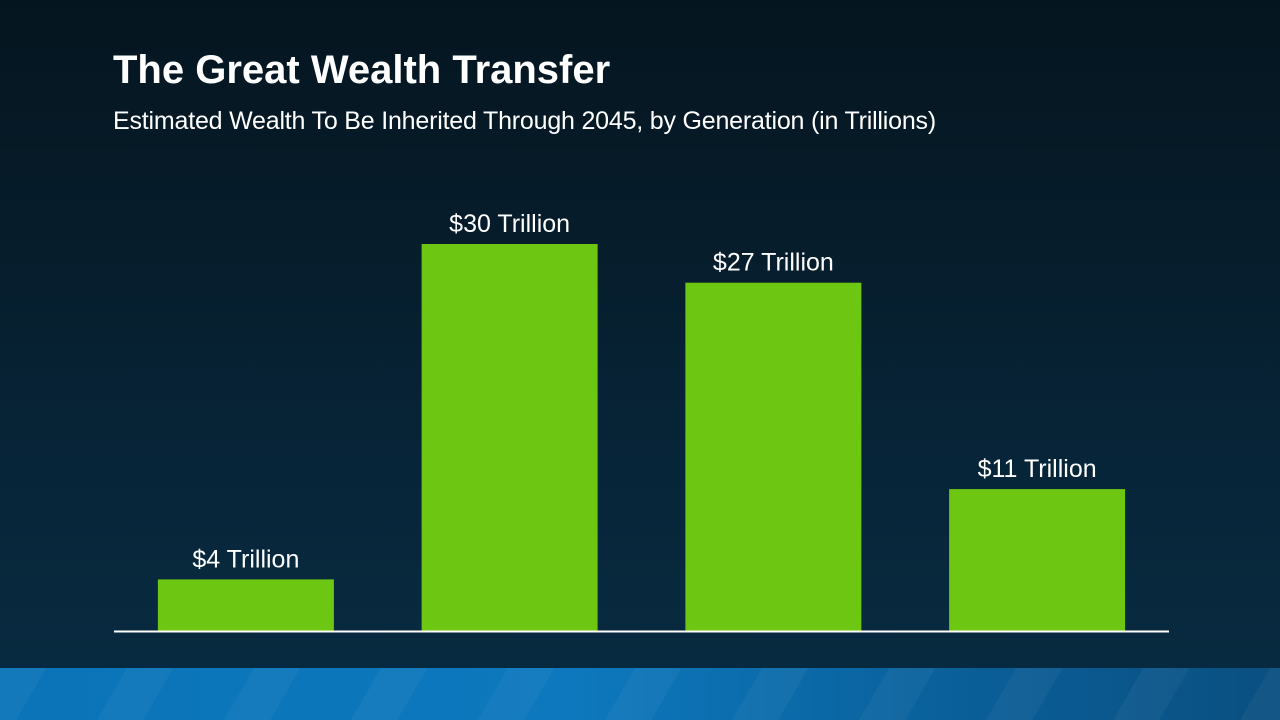 Image resolution: width=1280 pixels, height=720 pixels. What do you see at coordinates (1037, 469) in the screenshot?
I see `data-label-4: $11 Trillion` at bounding box center [1037, 469].